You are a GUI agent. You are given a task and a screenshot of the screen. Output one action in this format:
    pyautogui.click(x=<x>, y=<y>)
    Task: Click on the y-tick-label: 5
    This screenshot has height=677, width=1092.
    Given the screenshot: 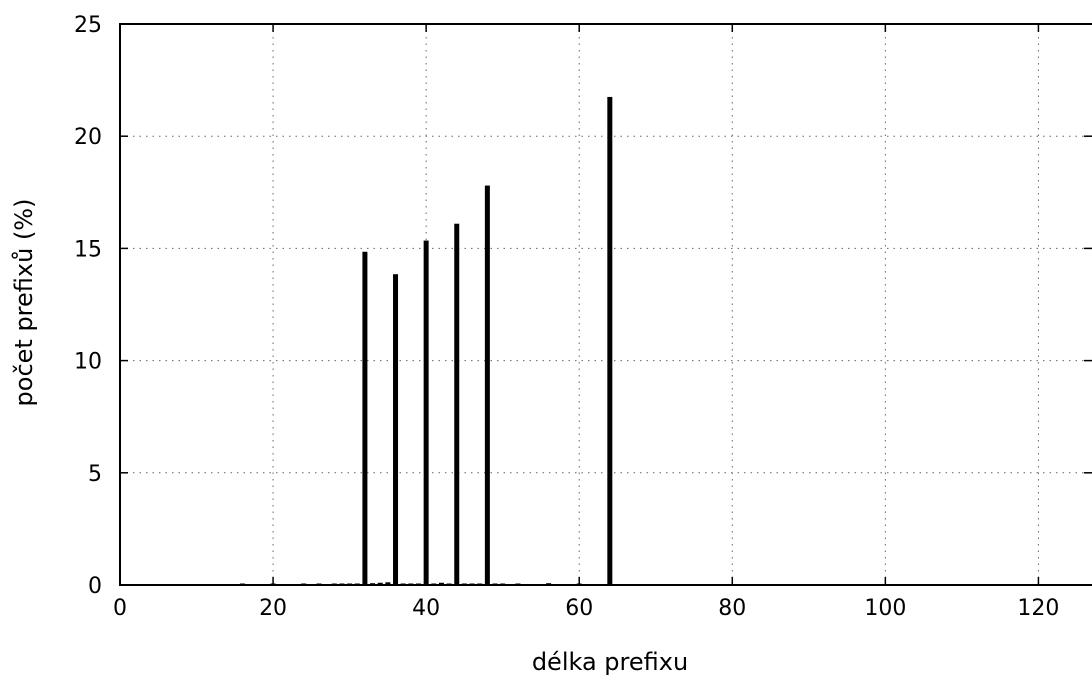 What is the action you would take?
    pyautogui.click(x=95, y=474)
    